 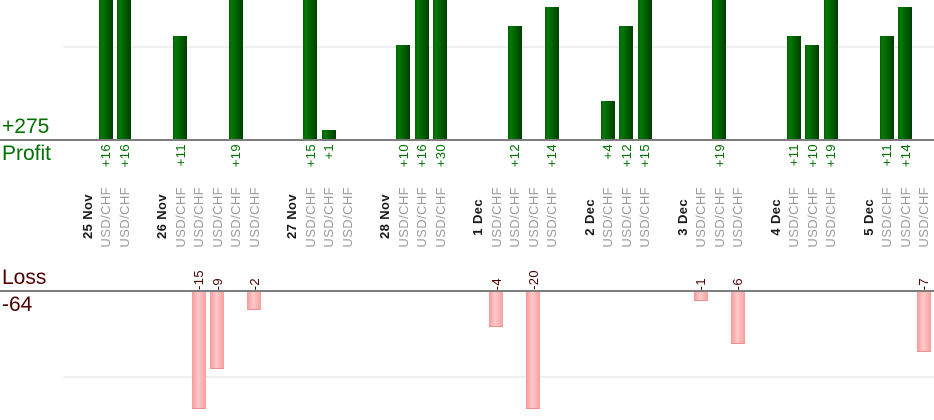 I want to click on chart-slot: +30 USD/CHF, so click(x=440, y=210).